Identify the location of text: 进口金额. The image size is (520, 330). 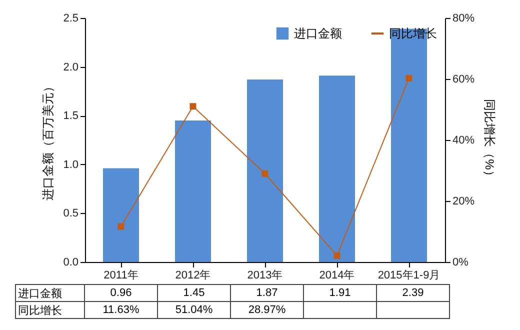
(40, 294).